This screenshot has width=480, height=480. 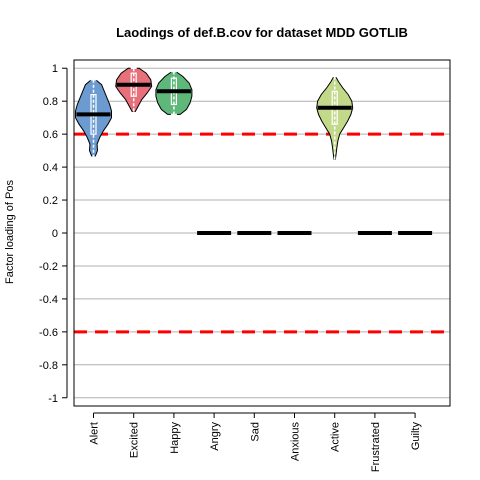 What do you see at coordinates (135, 440) in the screenshot?
I see `x-tick-label: Excited` at bounding box center [135, 440].